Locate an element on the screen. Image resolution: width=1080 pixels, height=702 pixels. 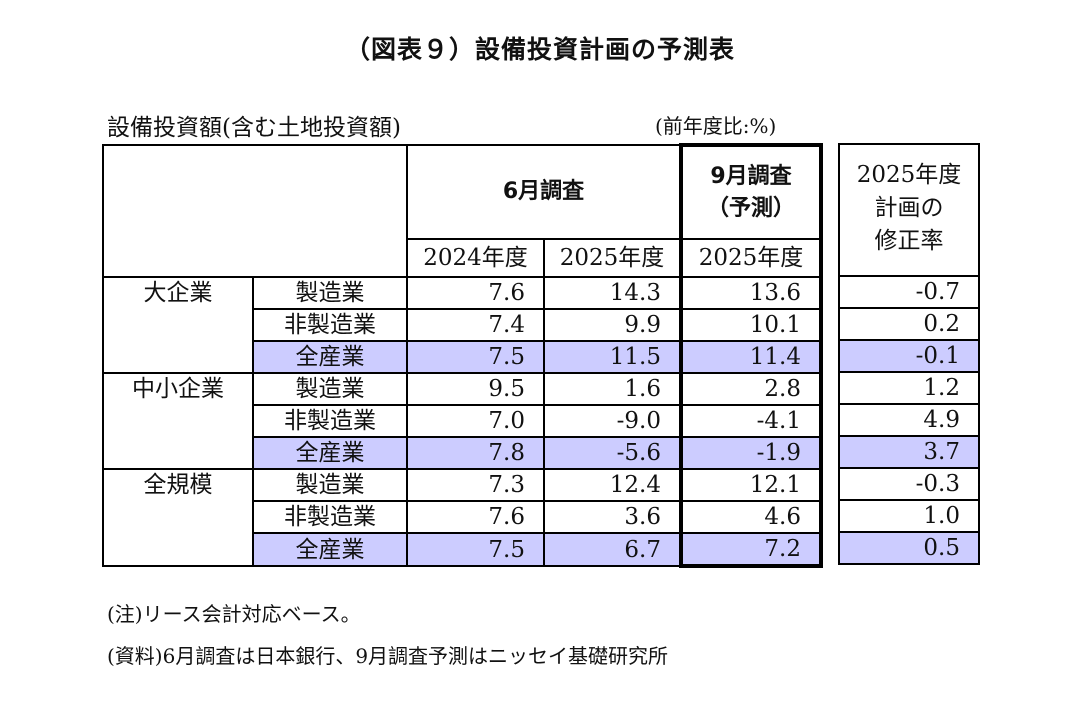
value-june-2024: 7.3 is located at coordinates (475, 485).